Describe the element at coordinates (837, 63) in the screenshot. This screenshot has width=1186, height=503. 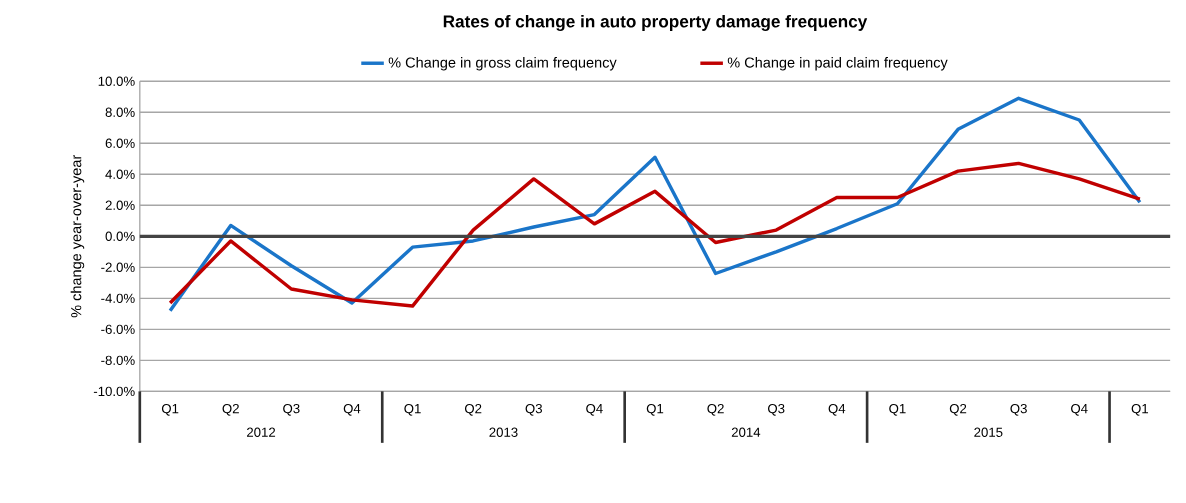
I see `legend-label: % Change in paid claim frequency` at that location.